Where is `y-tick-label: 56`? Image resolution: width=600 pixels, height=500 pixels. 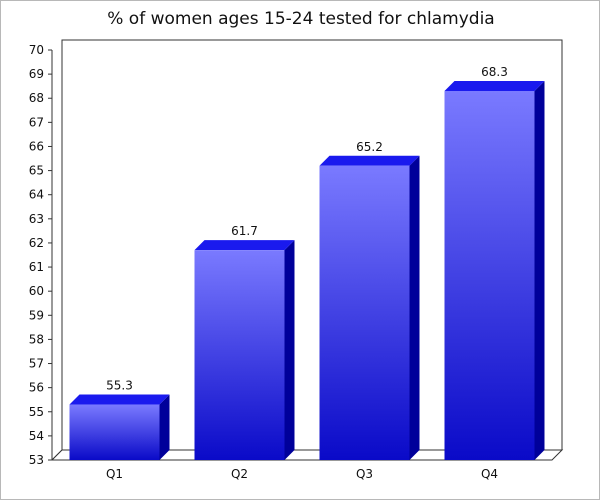 y-tick-label: 56 is located at coordinates (36, 388).